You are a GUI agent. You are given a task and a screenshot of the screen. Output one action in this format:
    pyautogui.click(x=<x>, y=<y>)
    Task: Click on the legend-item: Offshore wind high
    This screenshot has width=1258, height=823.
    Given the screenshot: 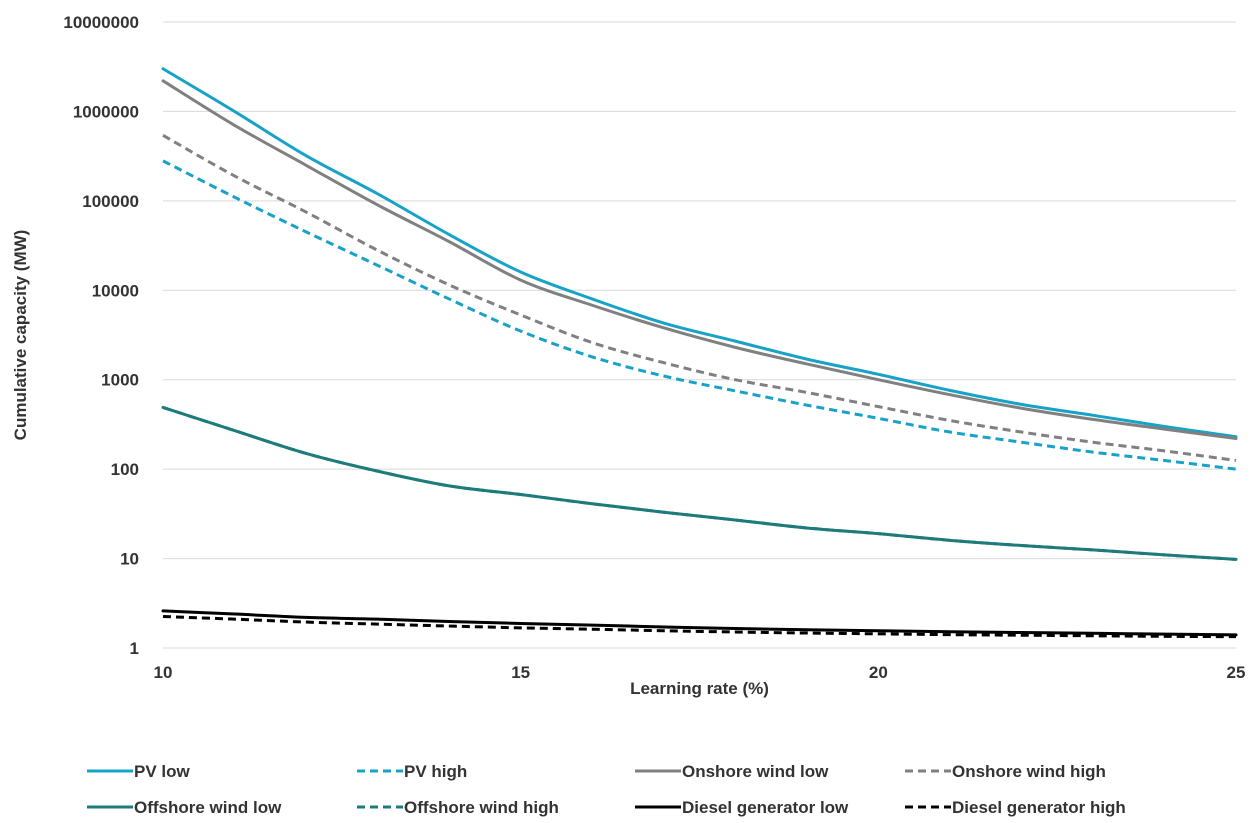 What is the action you would take?
    pyautogui.click(x=458, y=807)
    